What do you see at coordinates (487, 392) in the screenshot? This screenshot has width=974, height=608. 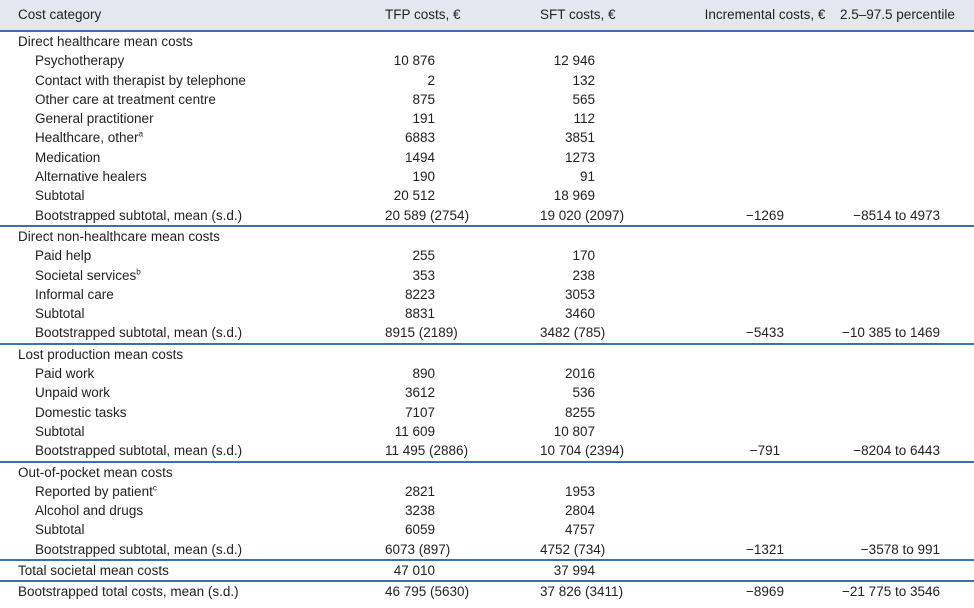 I see `table-row: Unpaid work 3612 536` at bounding box center [487, 392].